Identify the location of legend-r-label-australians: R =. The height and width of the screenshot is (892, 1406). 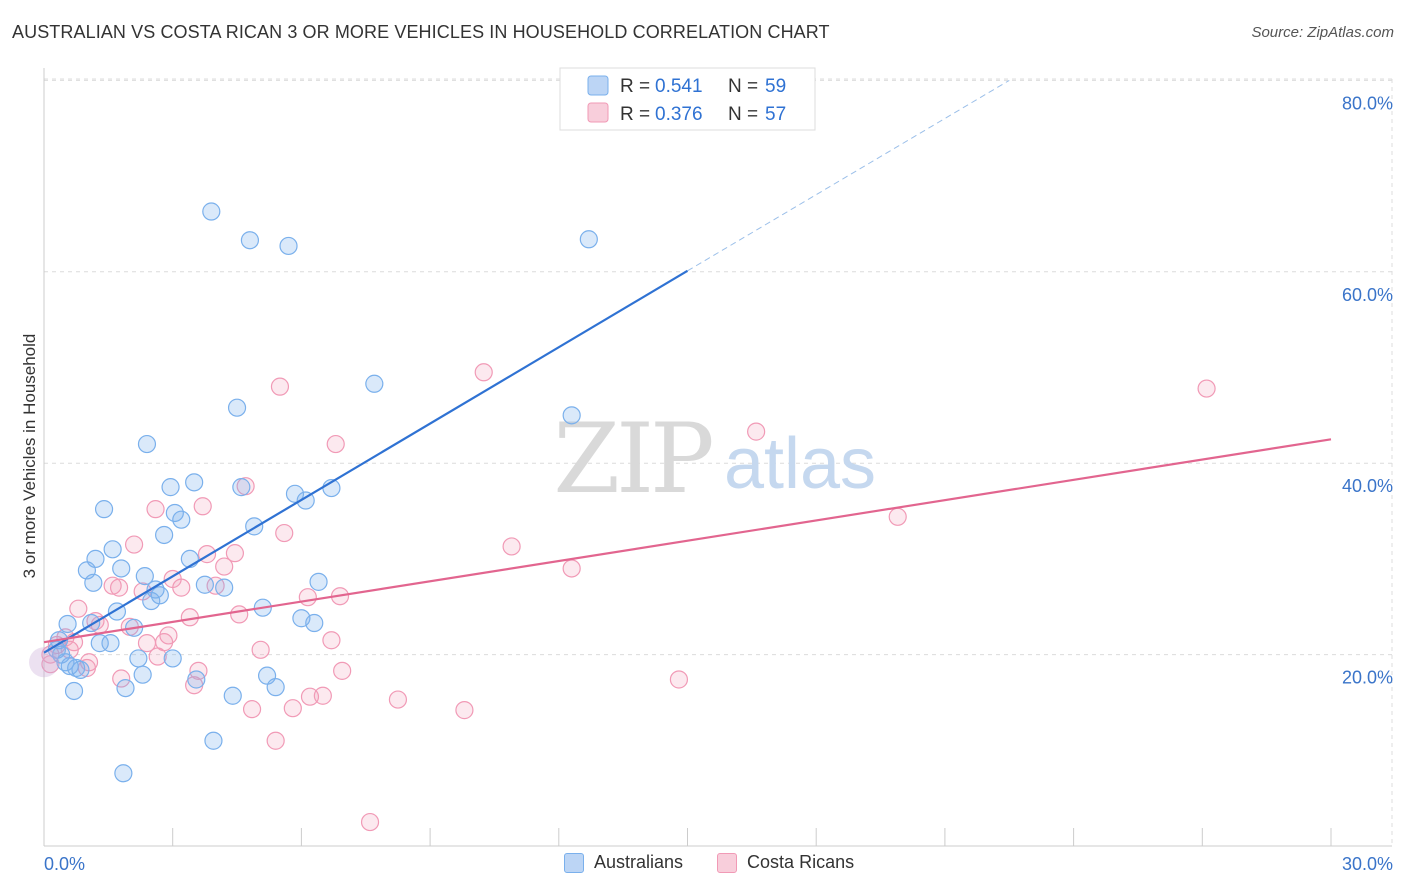
(635, 86).